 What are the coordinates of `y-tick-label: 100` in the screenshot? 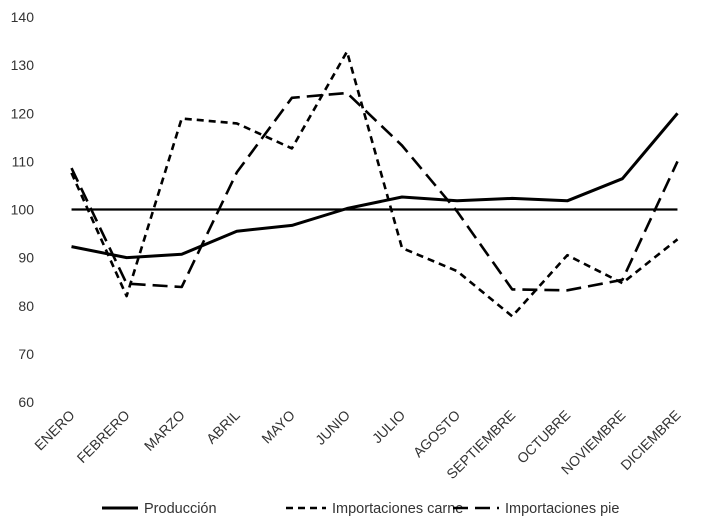 It's located at (23, 210).